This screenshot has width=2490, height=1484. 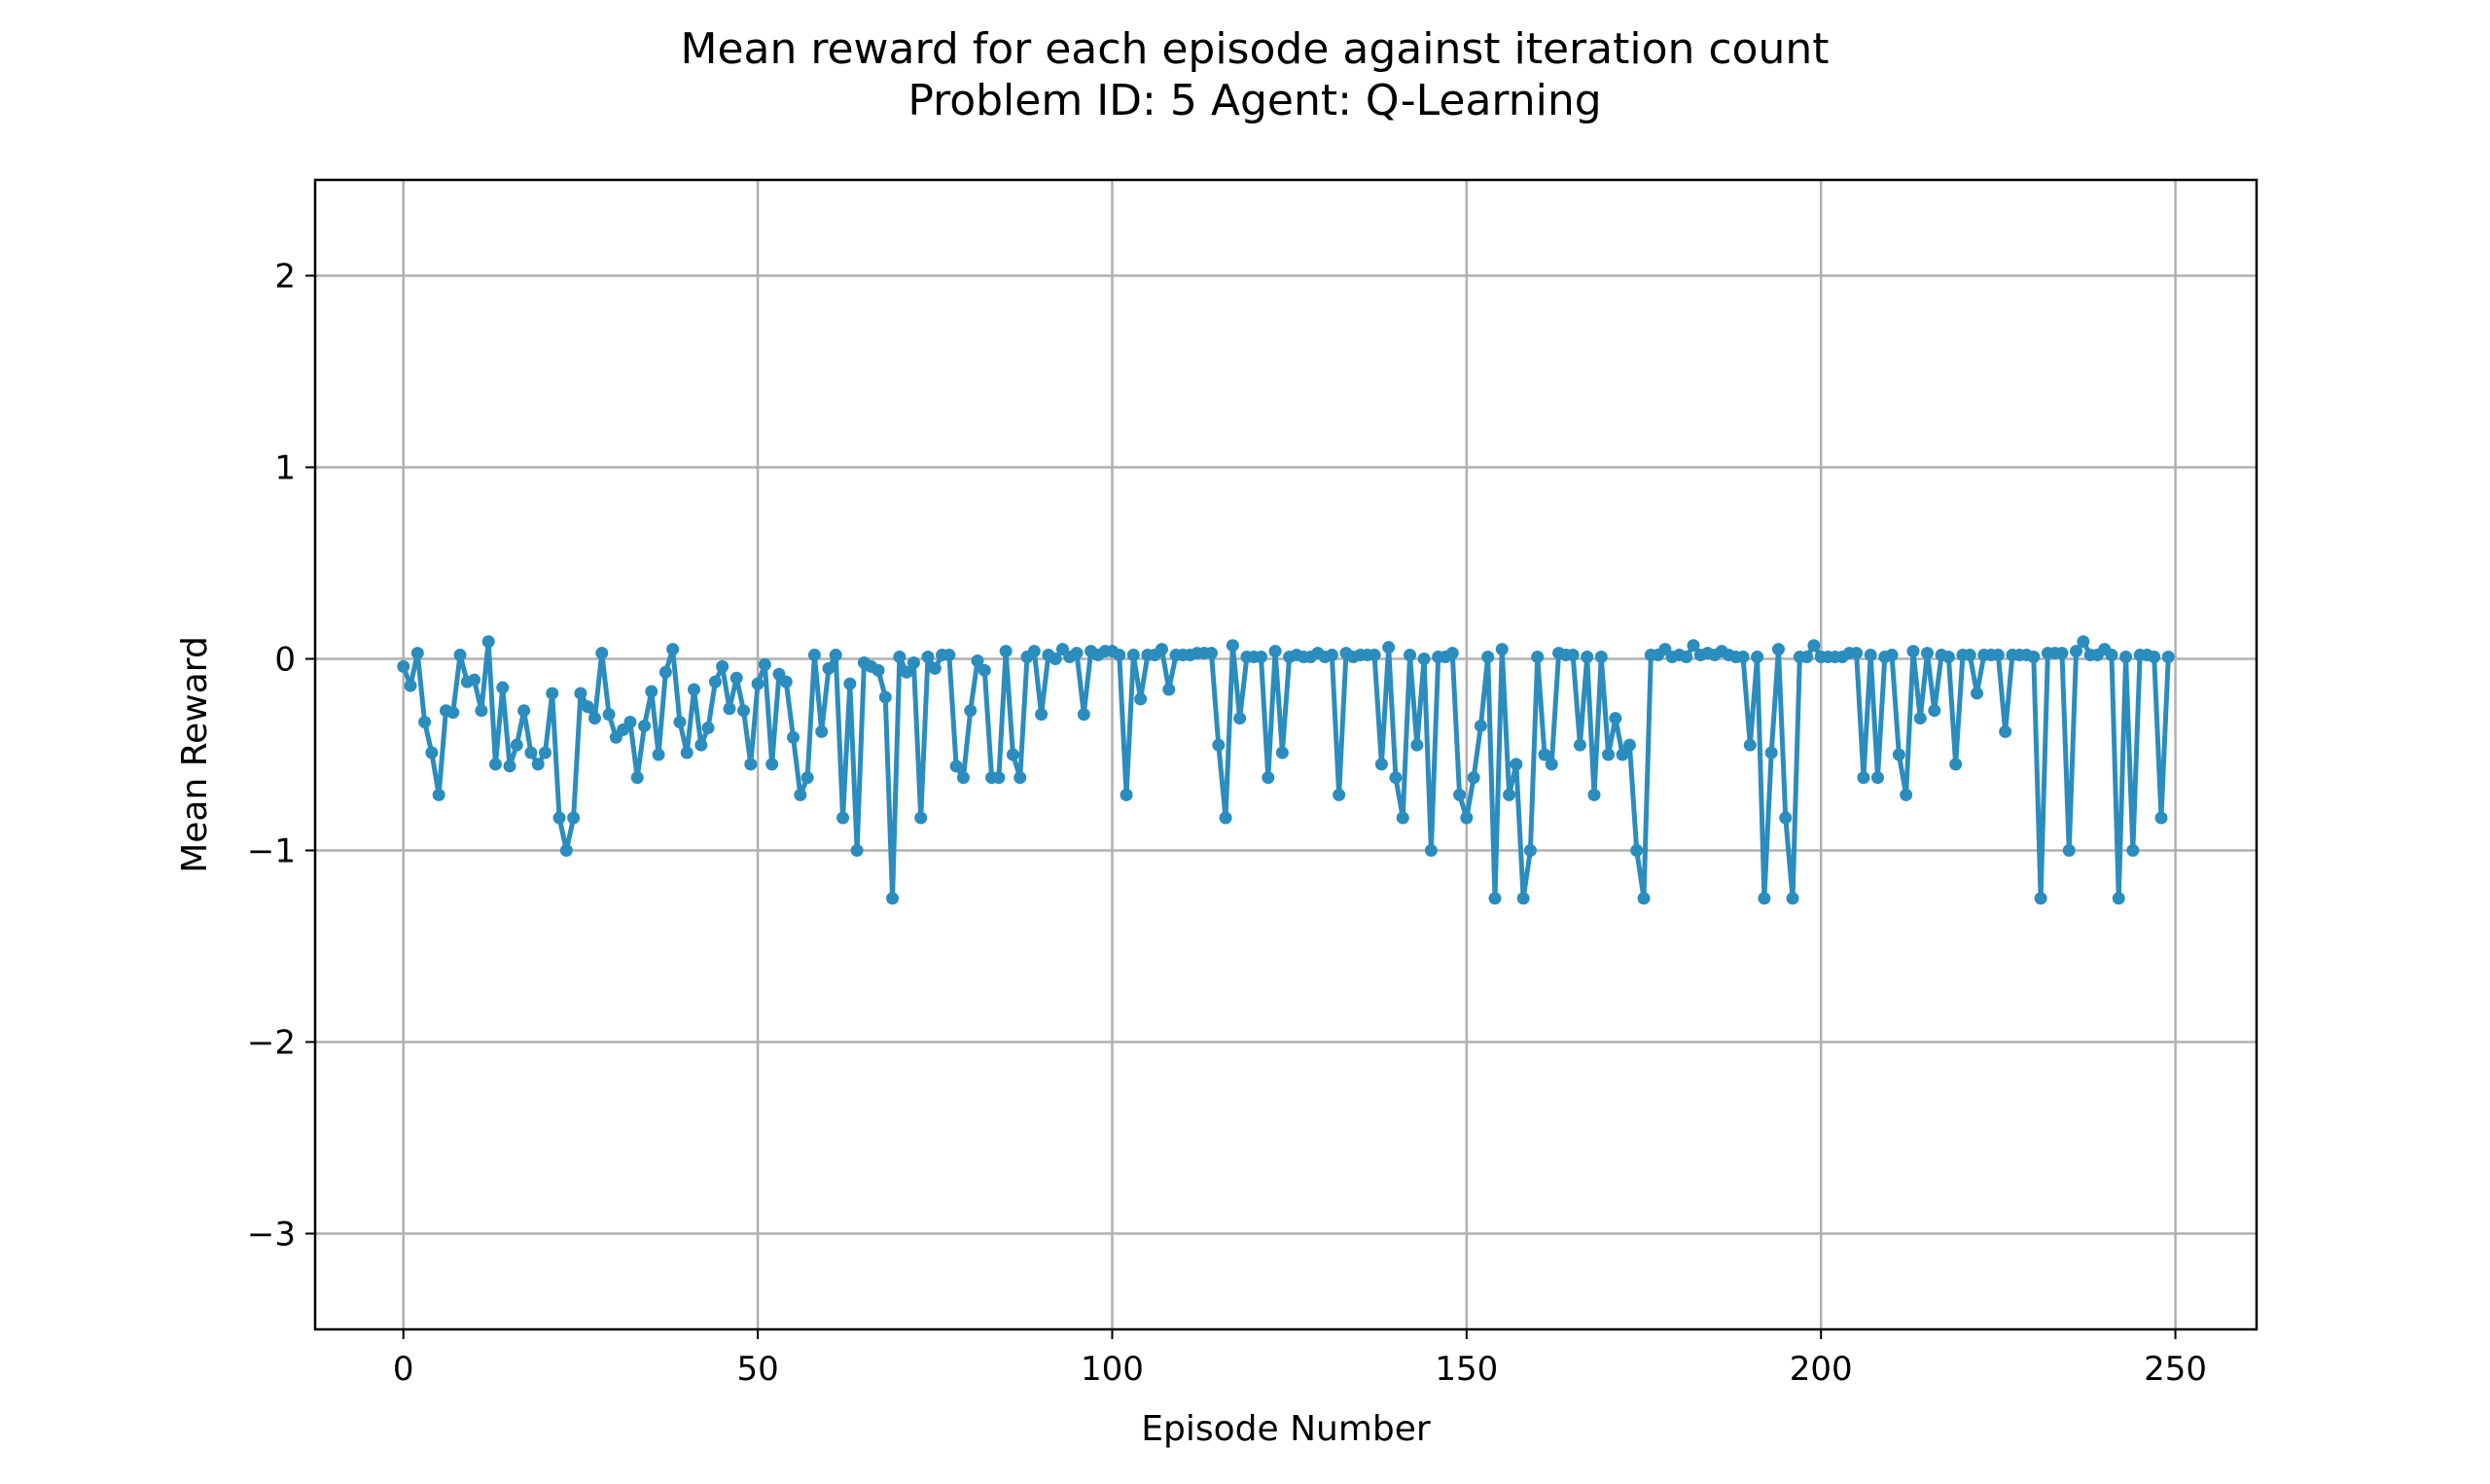 What do you see at coordinates (757, 1370) in the screenshot?
I see `x-tick-label: 50` at bounding box center [757, 1370].